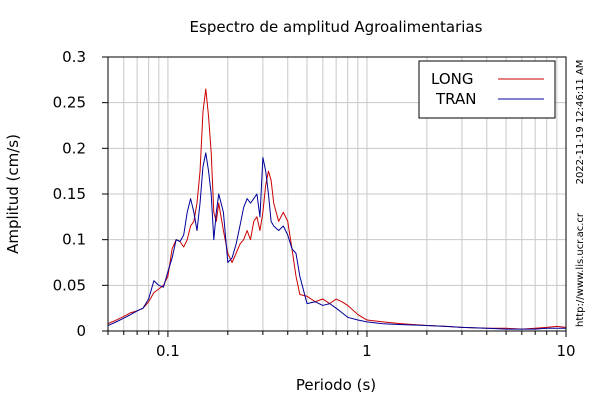  Describe the element at coordinates (455, 99) in the screenshot. I see `legend-label-tran: TRAN` at that location.